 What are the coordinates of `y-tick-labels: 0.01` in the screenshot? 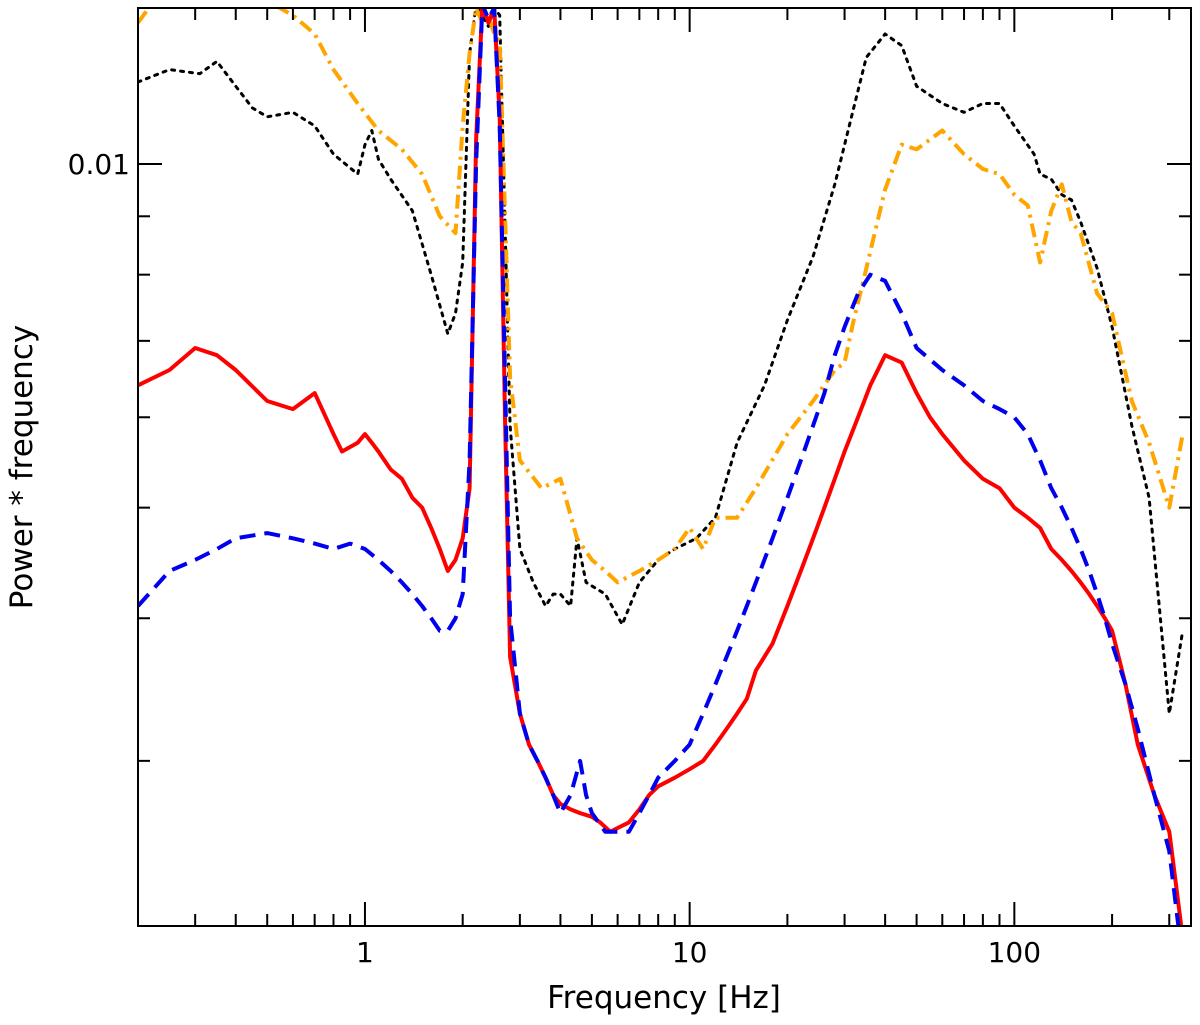 It's located at (99, 164).